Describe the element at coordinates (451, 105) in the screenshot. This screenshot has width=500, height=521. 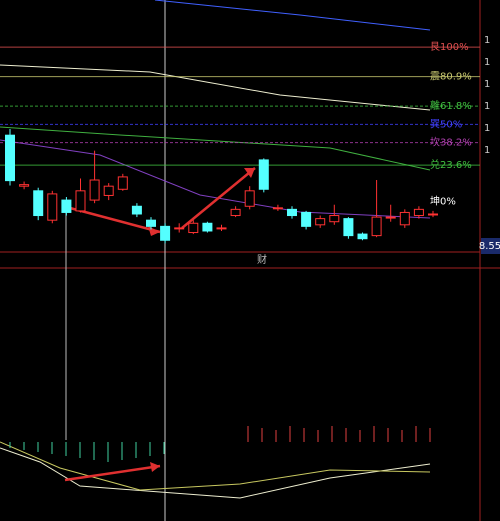
I see `level-label: 離61.8%` at that location.